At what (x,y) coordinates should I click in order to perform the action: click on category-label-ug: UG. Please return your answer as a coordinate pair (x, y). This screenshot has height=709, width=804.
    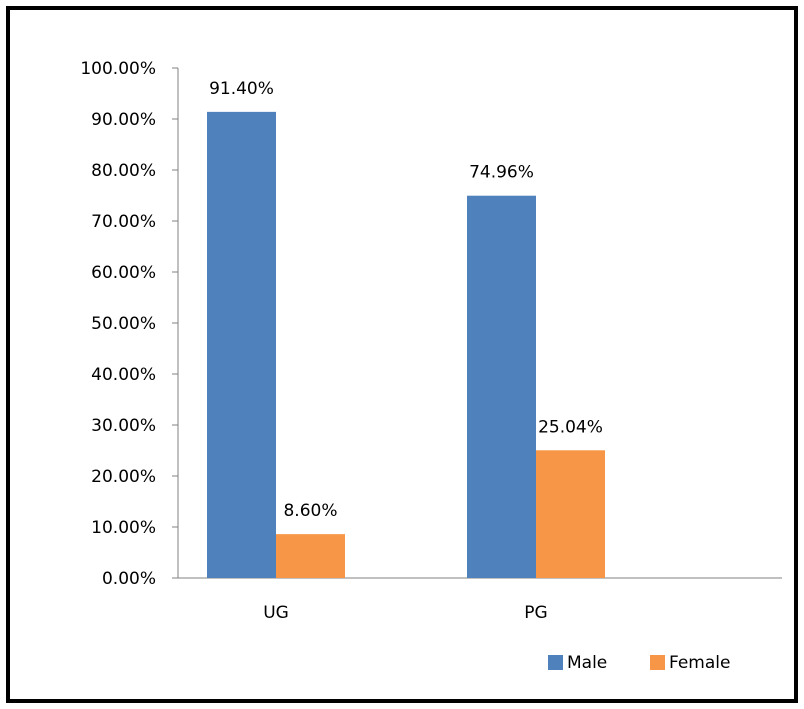
    Looking at the image, I should click on (276, 613).